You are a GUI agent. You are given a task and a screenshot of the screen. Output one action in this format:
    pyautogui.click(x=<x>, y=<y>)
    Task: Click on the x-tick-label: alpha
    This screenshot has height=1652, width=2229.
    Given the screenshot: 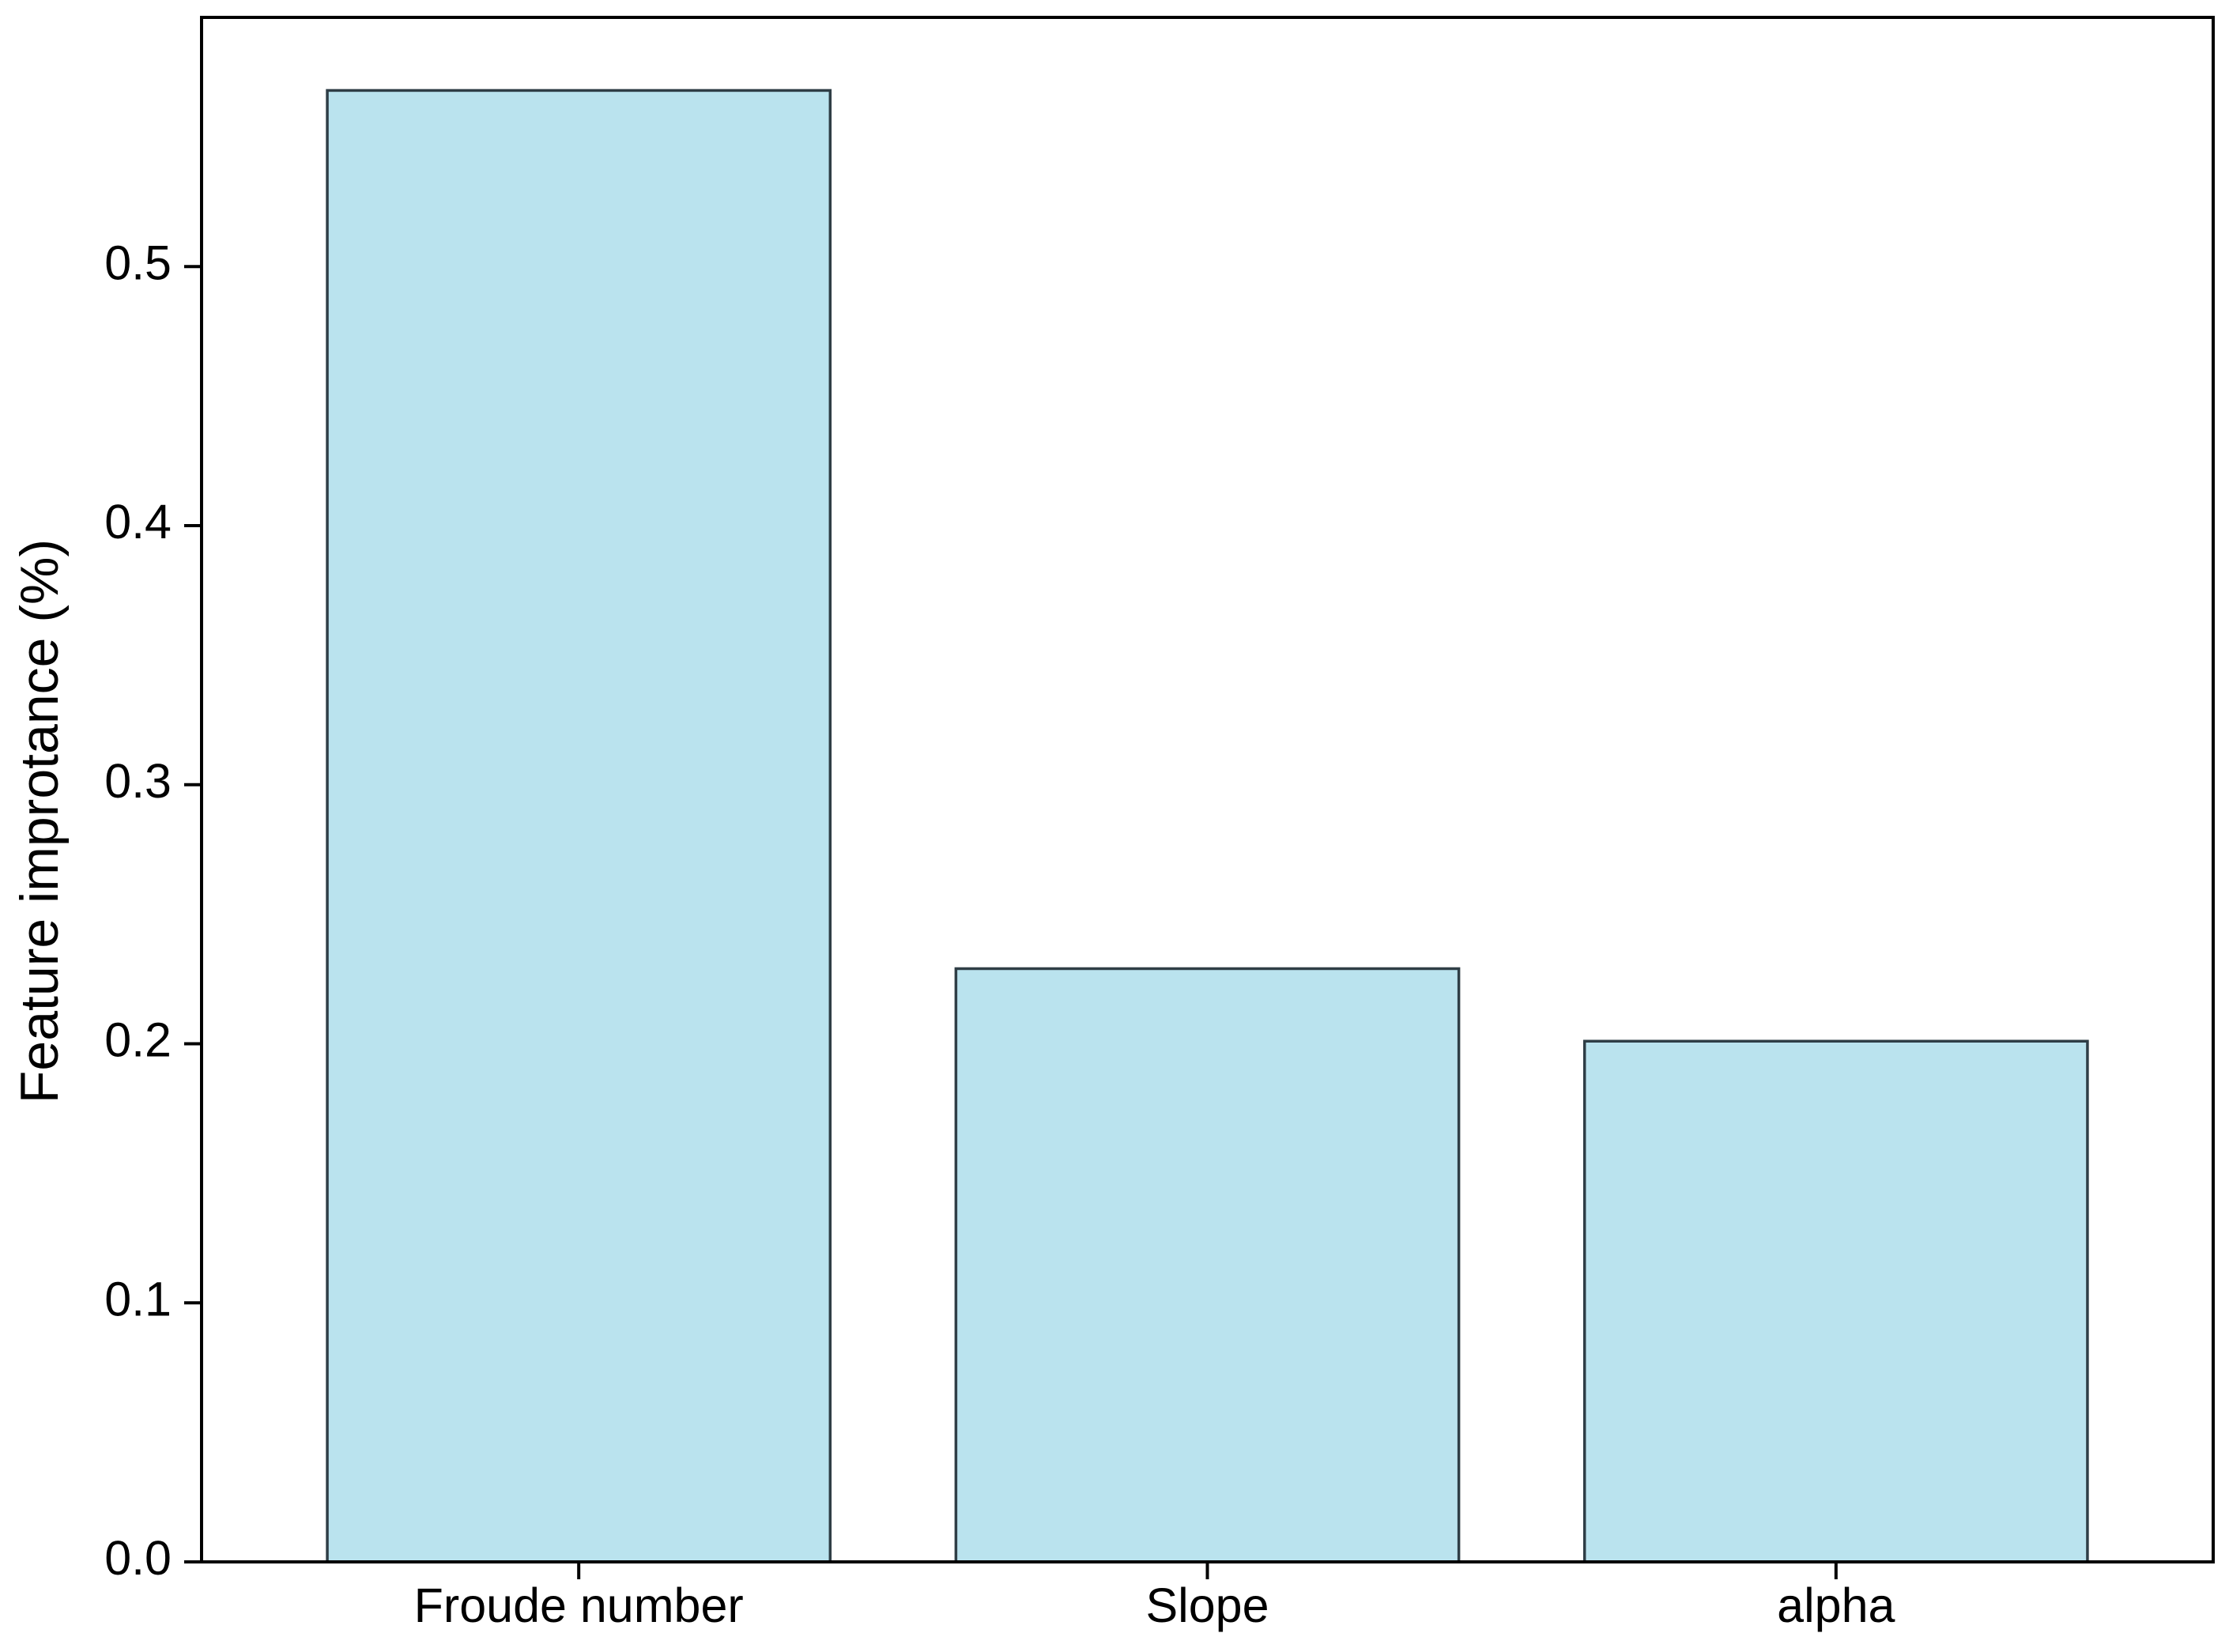 What is the action you would take?
    pyautogui.click(x=1836, y=1605)
    